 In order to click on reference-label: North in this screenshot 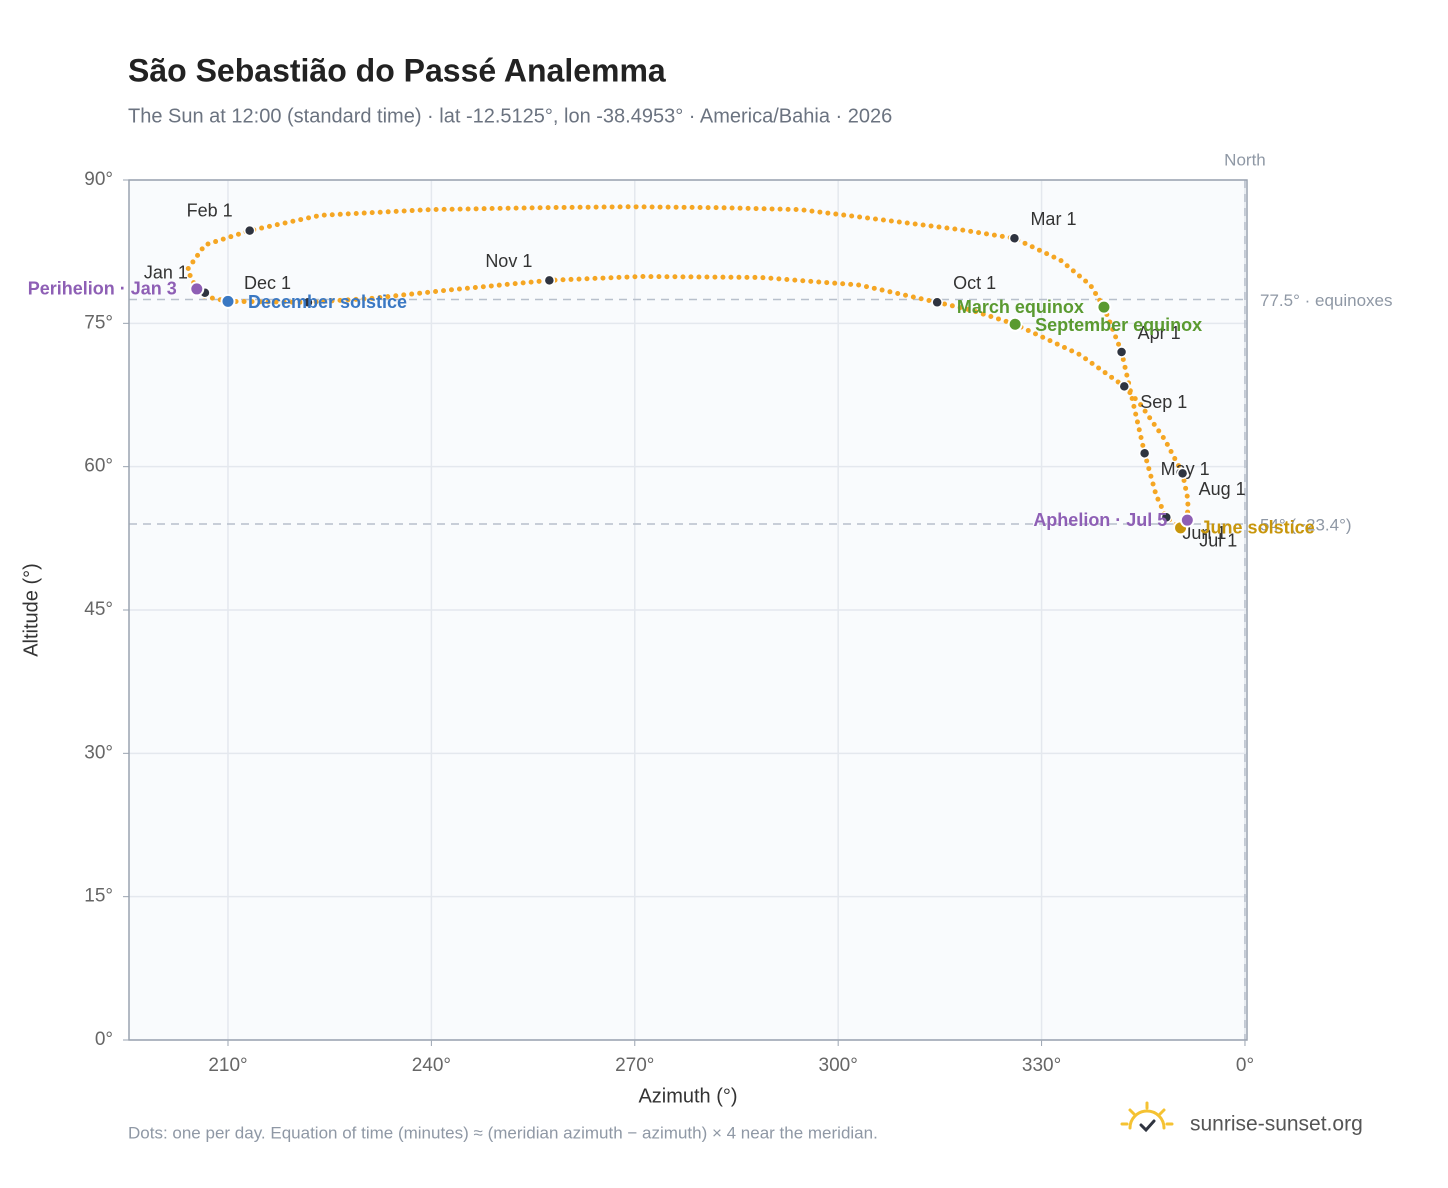, I will do `click(1245, 159)`.